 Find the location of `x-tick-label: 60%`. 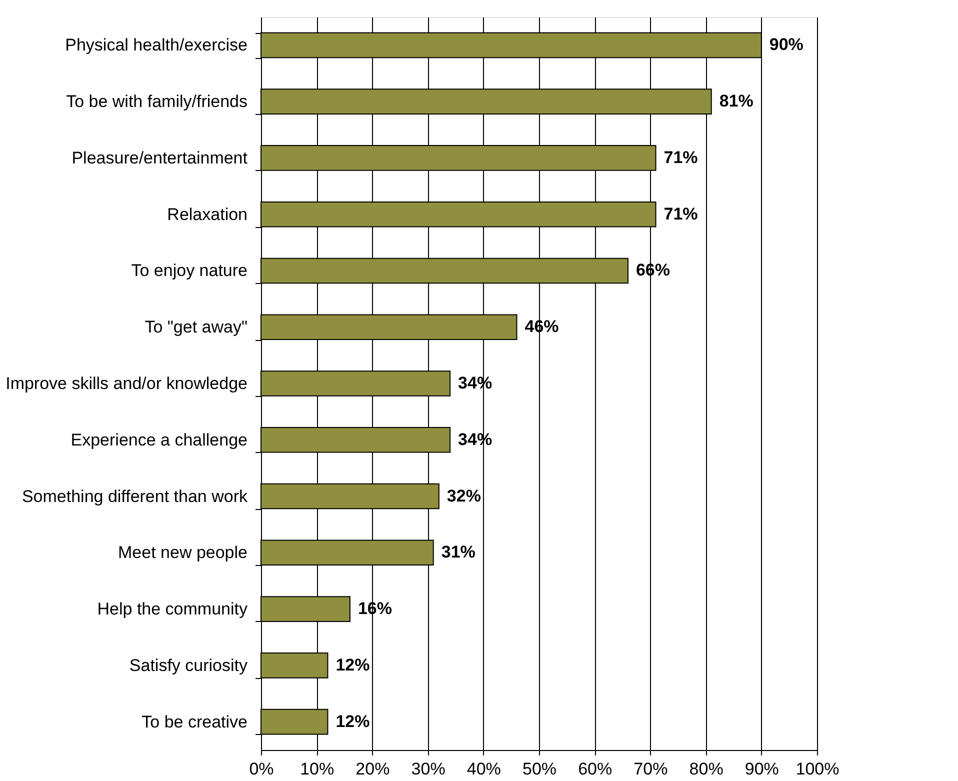

x-tick-label: 60% is located at coordinates (595, 769).